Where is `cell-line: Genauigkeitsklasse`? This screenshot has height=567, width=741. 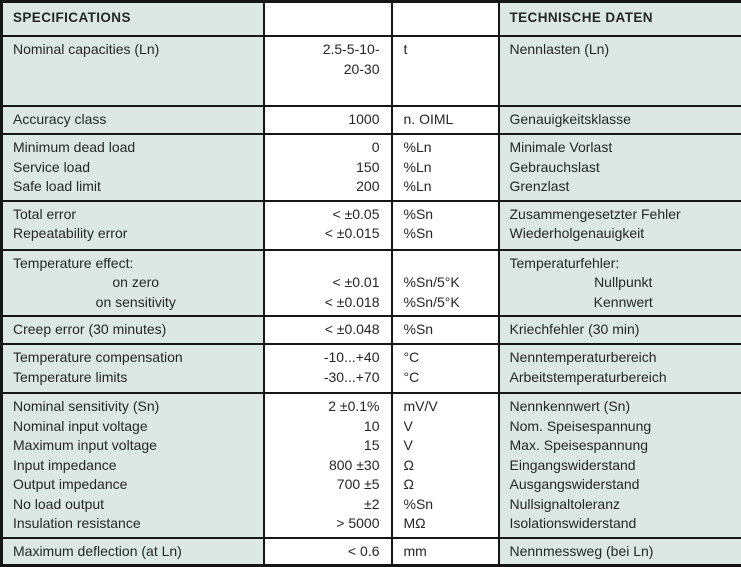 cell-line: Genauigkeitsklasse is located at coordinates (624, 120).